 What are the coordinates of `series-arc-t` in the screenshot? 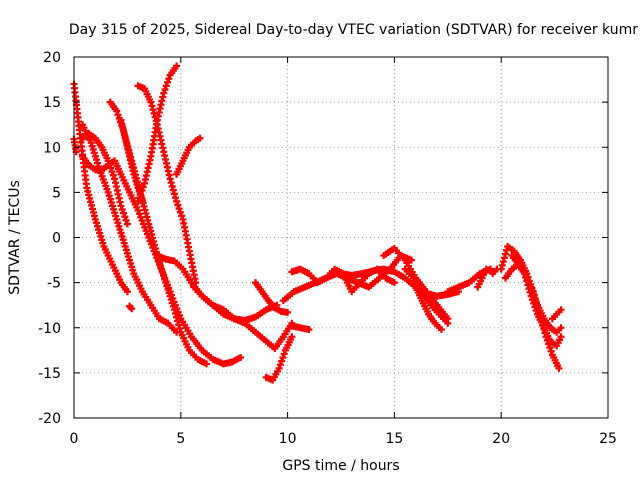 It's located at (426, 296).